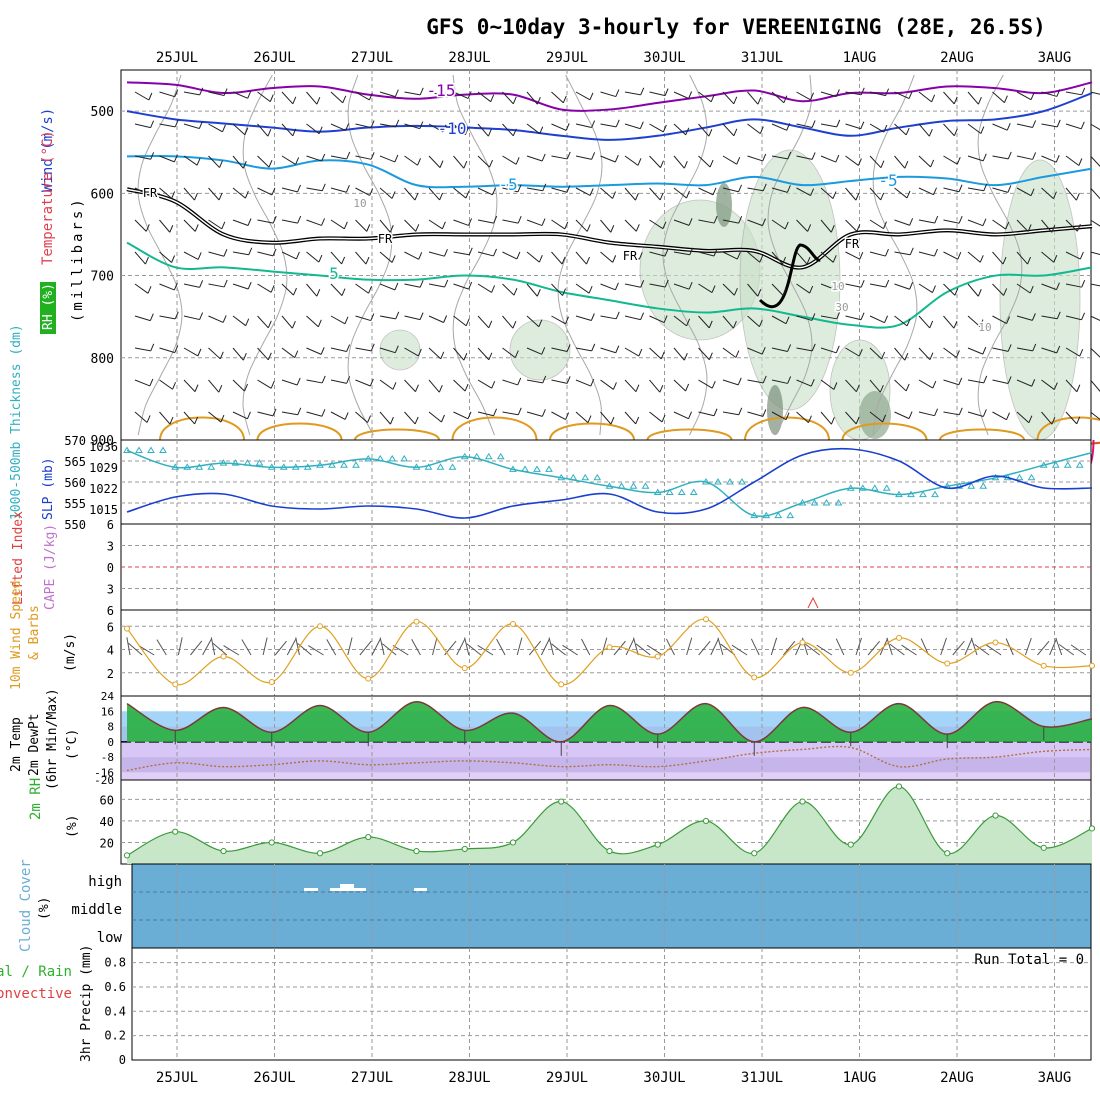  What do you see at coordinates (606, 646) in the screenshot?
I see `wind10m-barbs` at bounding box center [606, 646].